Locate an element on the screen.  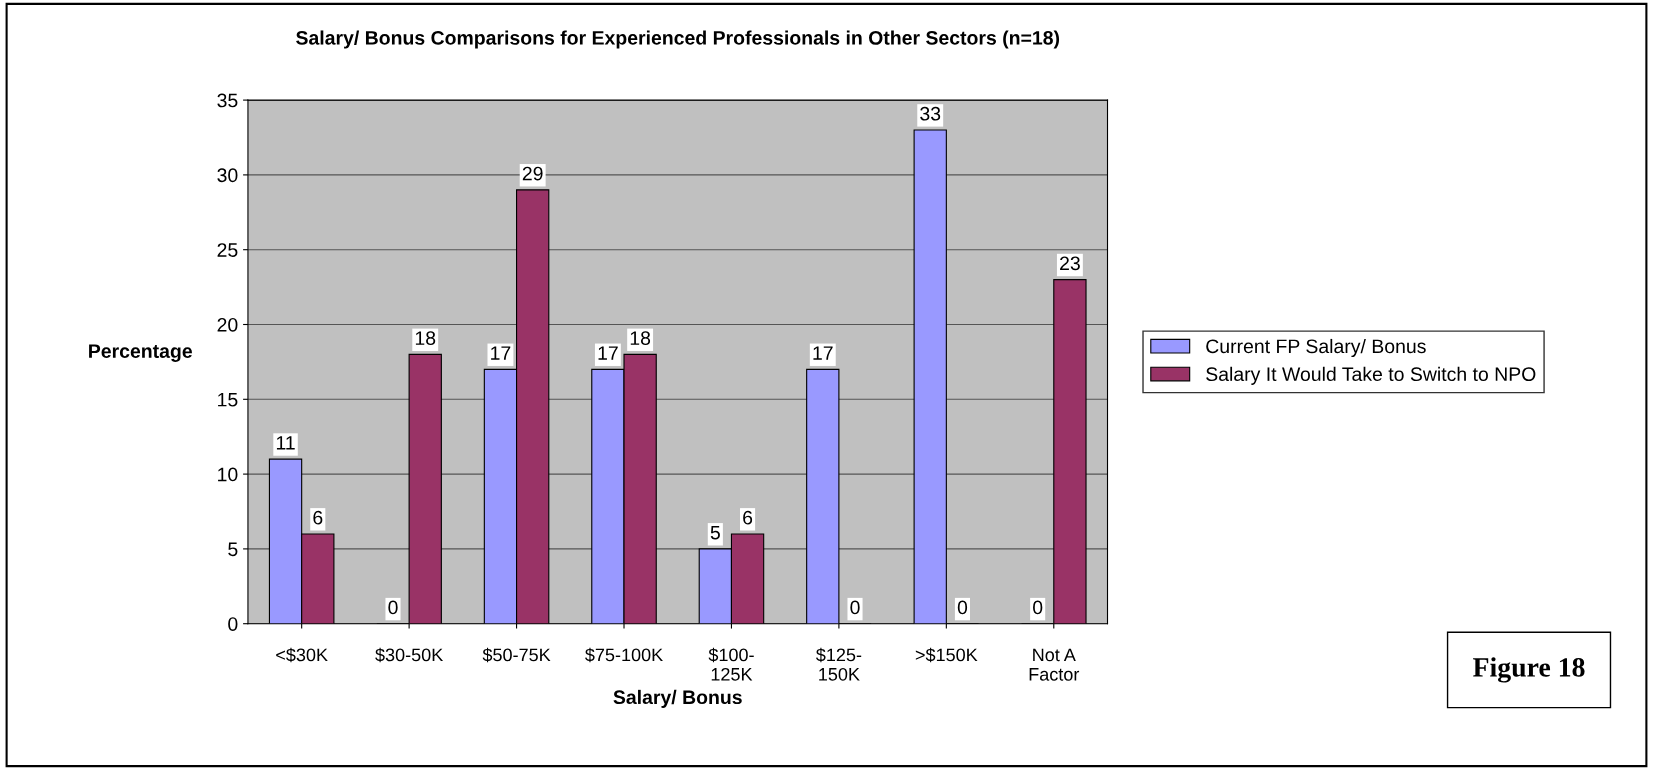
x-tick-label: Not A Factor is located at coordinates (1054, 664).